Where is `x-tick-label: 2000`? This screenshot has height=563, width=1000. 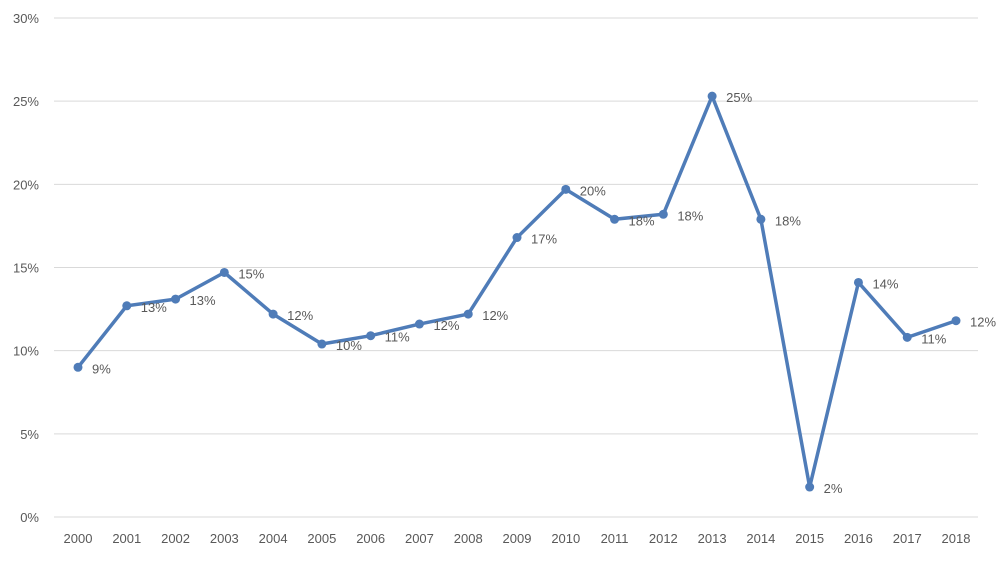 x-tick-label: 2000 is located at coordinates (78, 538).